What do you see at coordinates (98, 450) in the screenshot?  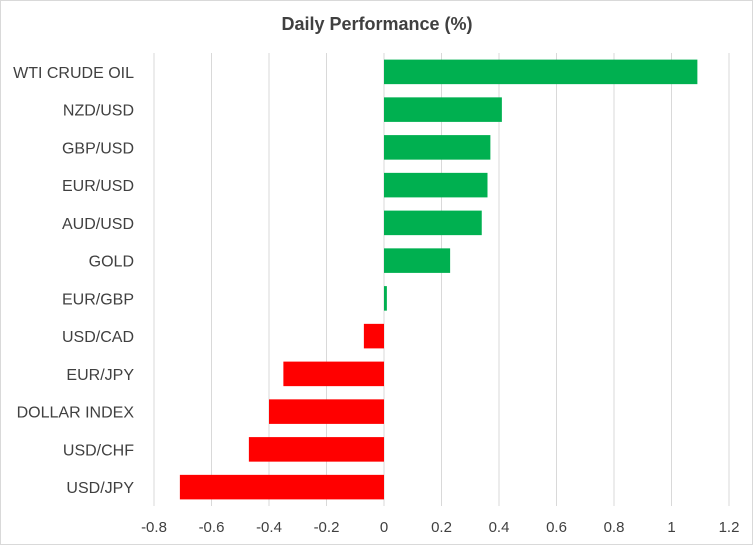 I see `category-label: USD/CHF` at bounding box center [98, 450].